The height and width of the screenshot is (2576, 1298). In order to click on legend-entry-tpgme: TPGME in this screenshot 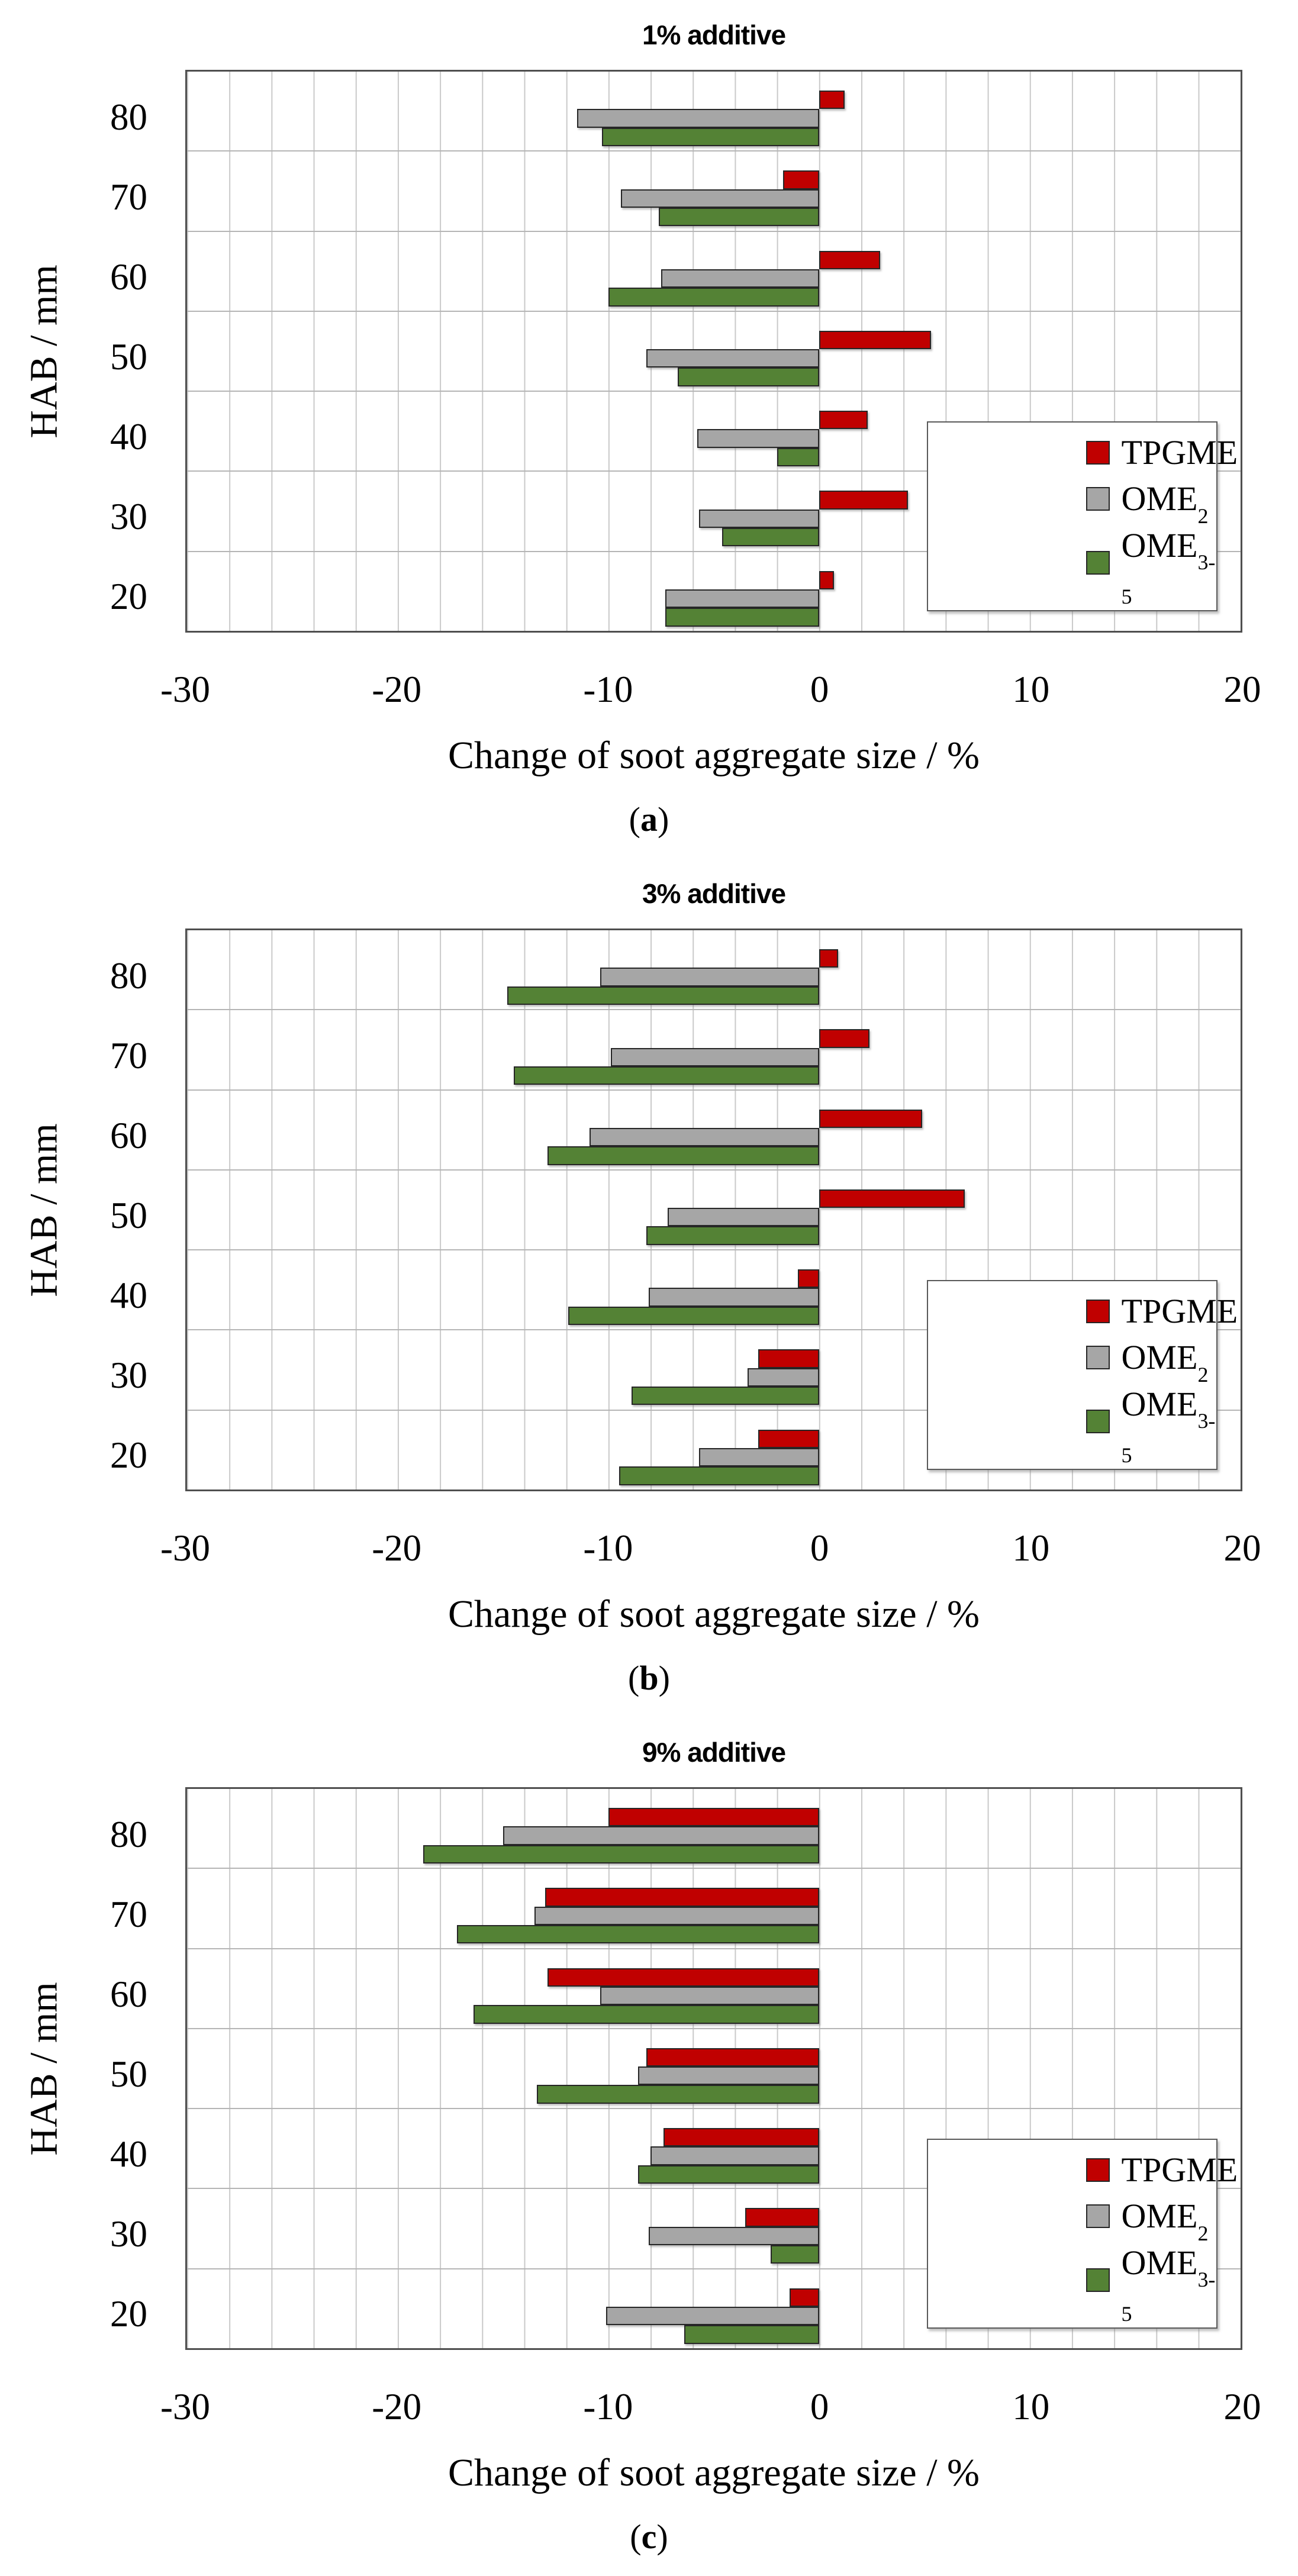, I will do `click(1162, 1311)`.